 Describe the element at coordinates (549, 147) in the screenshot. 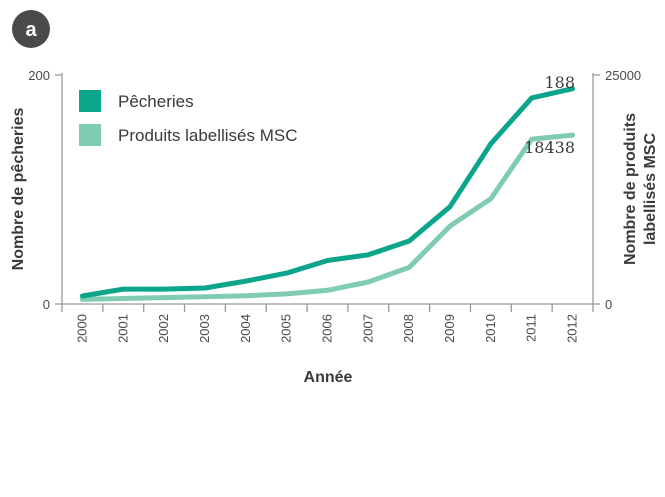

I see `products-end-label: 18438` at that location.